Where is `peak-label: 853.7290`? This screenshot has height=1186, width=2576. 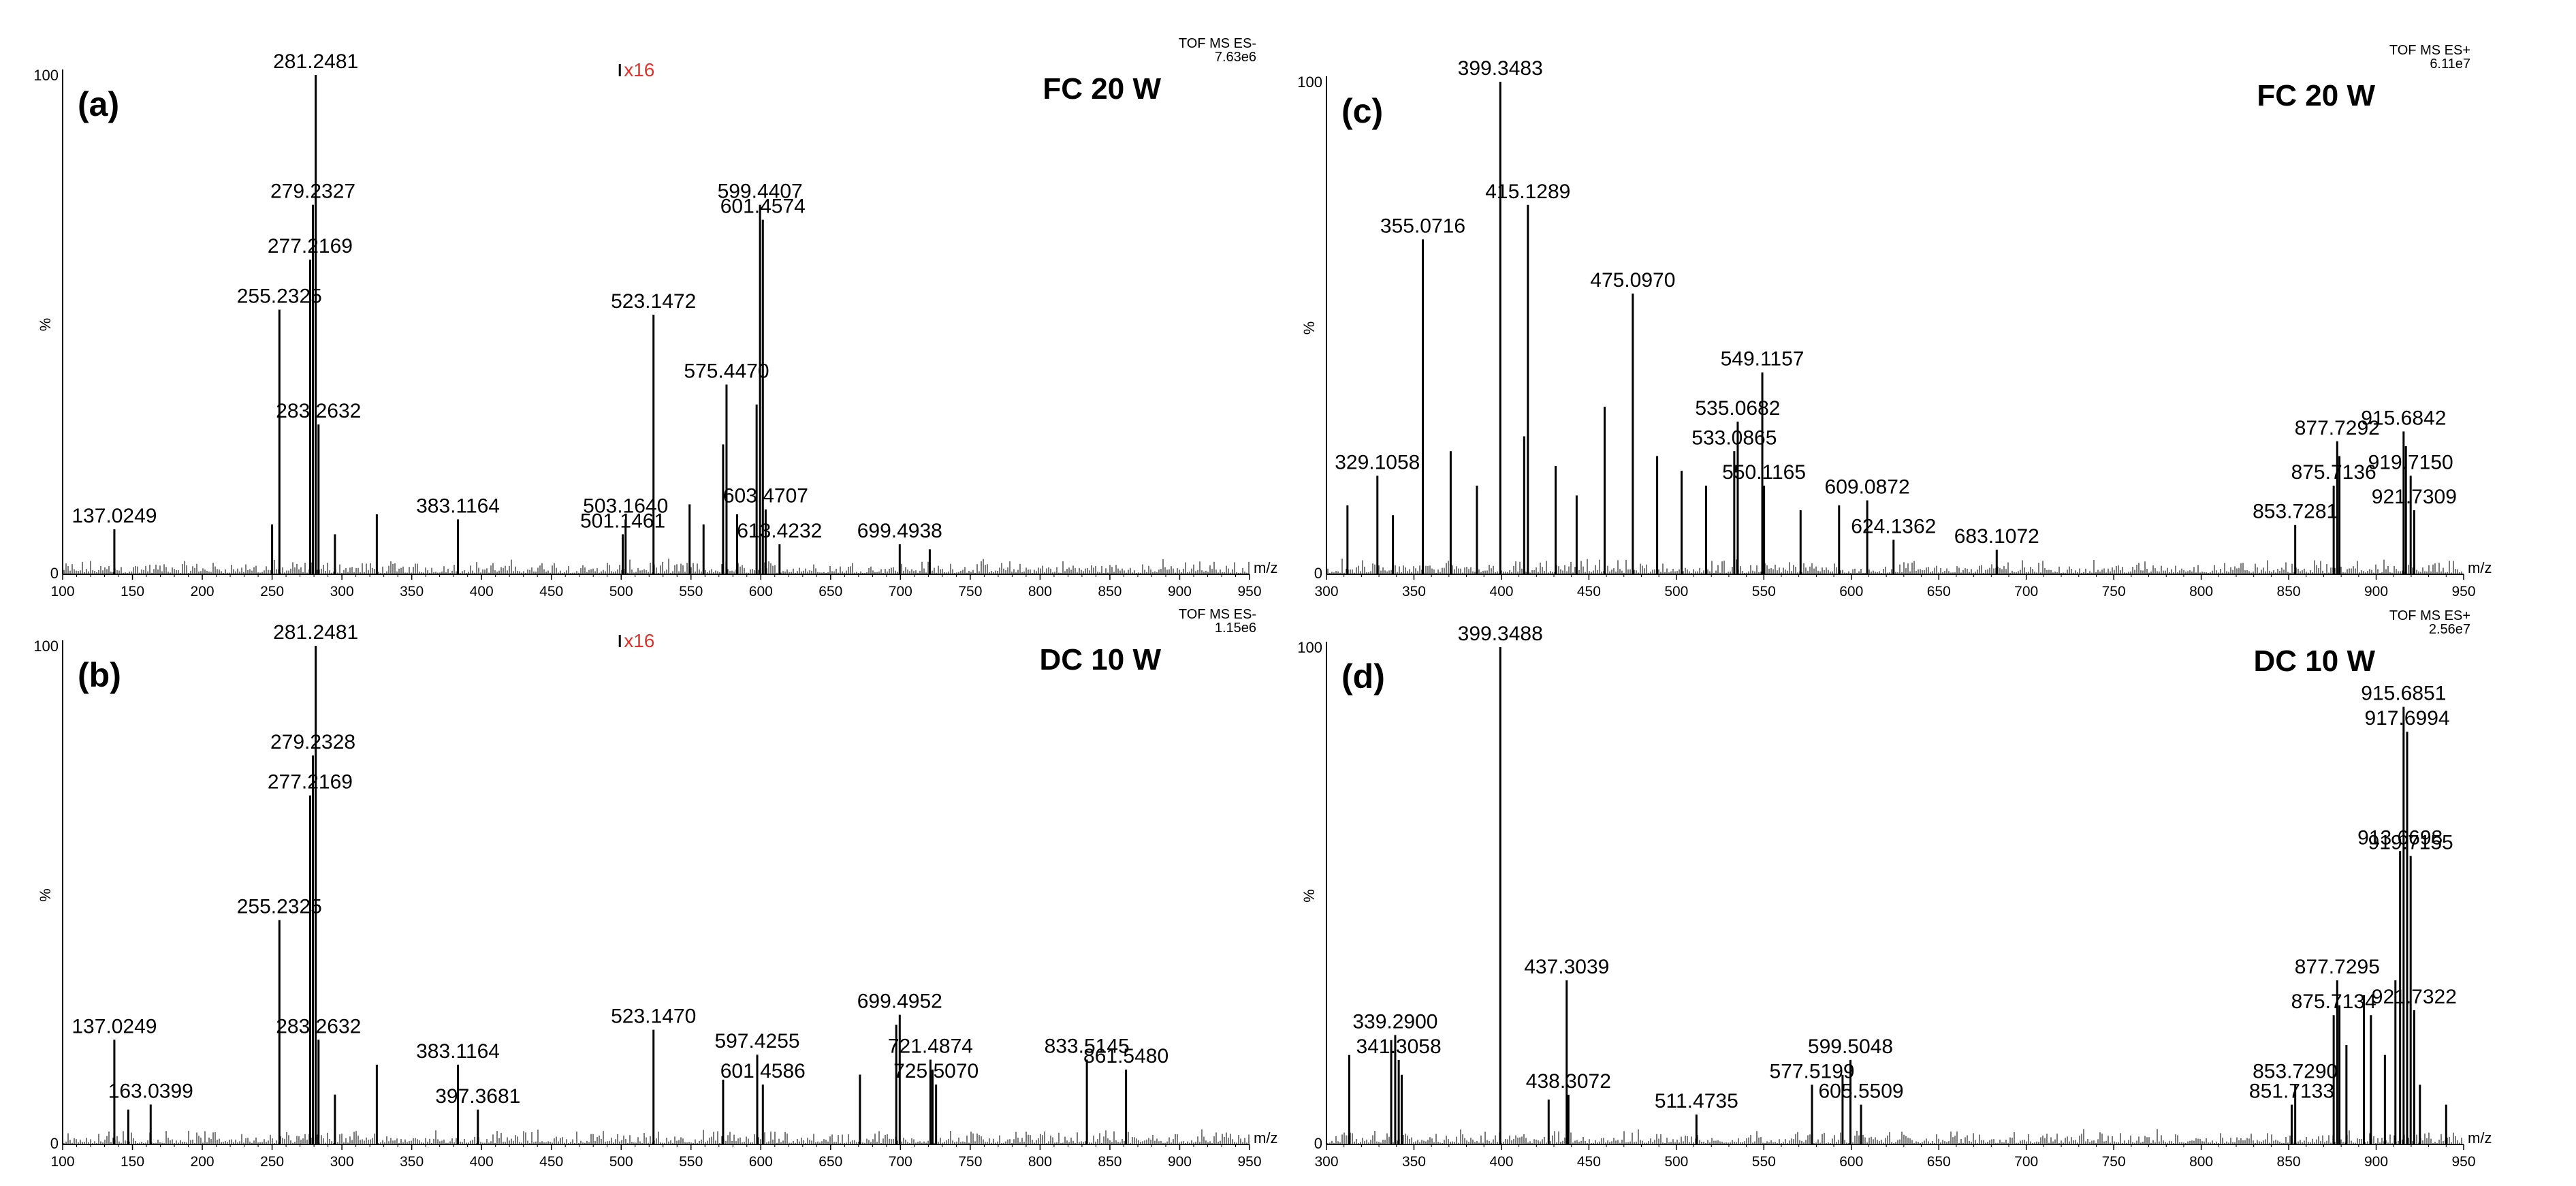
peak-label: 853.7290 is located at coordinates (2295, 1071).